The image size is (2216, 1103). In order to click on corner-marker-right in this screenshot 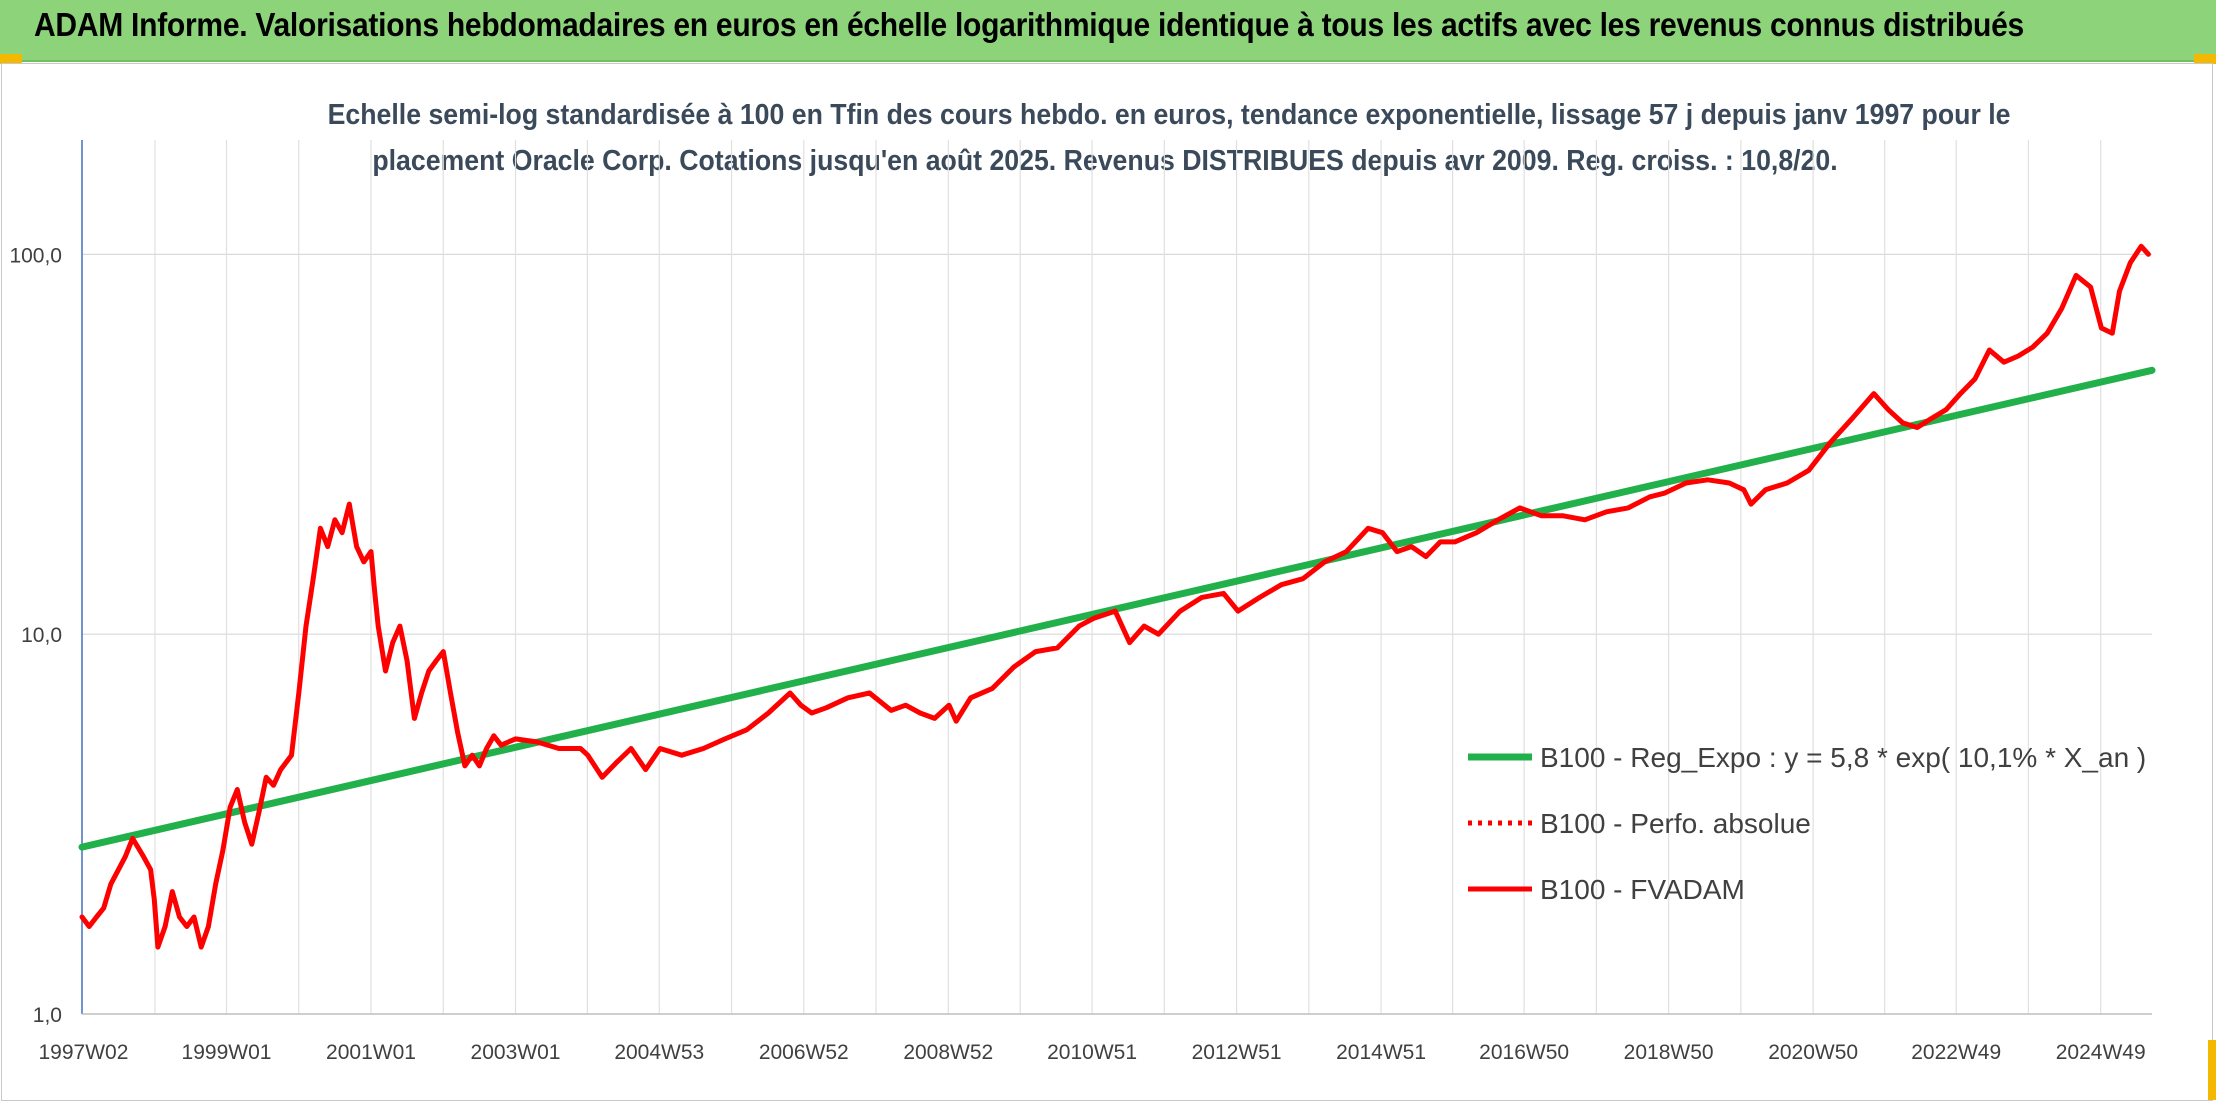, I will do `click(2205, 59)`.